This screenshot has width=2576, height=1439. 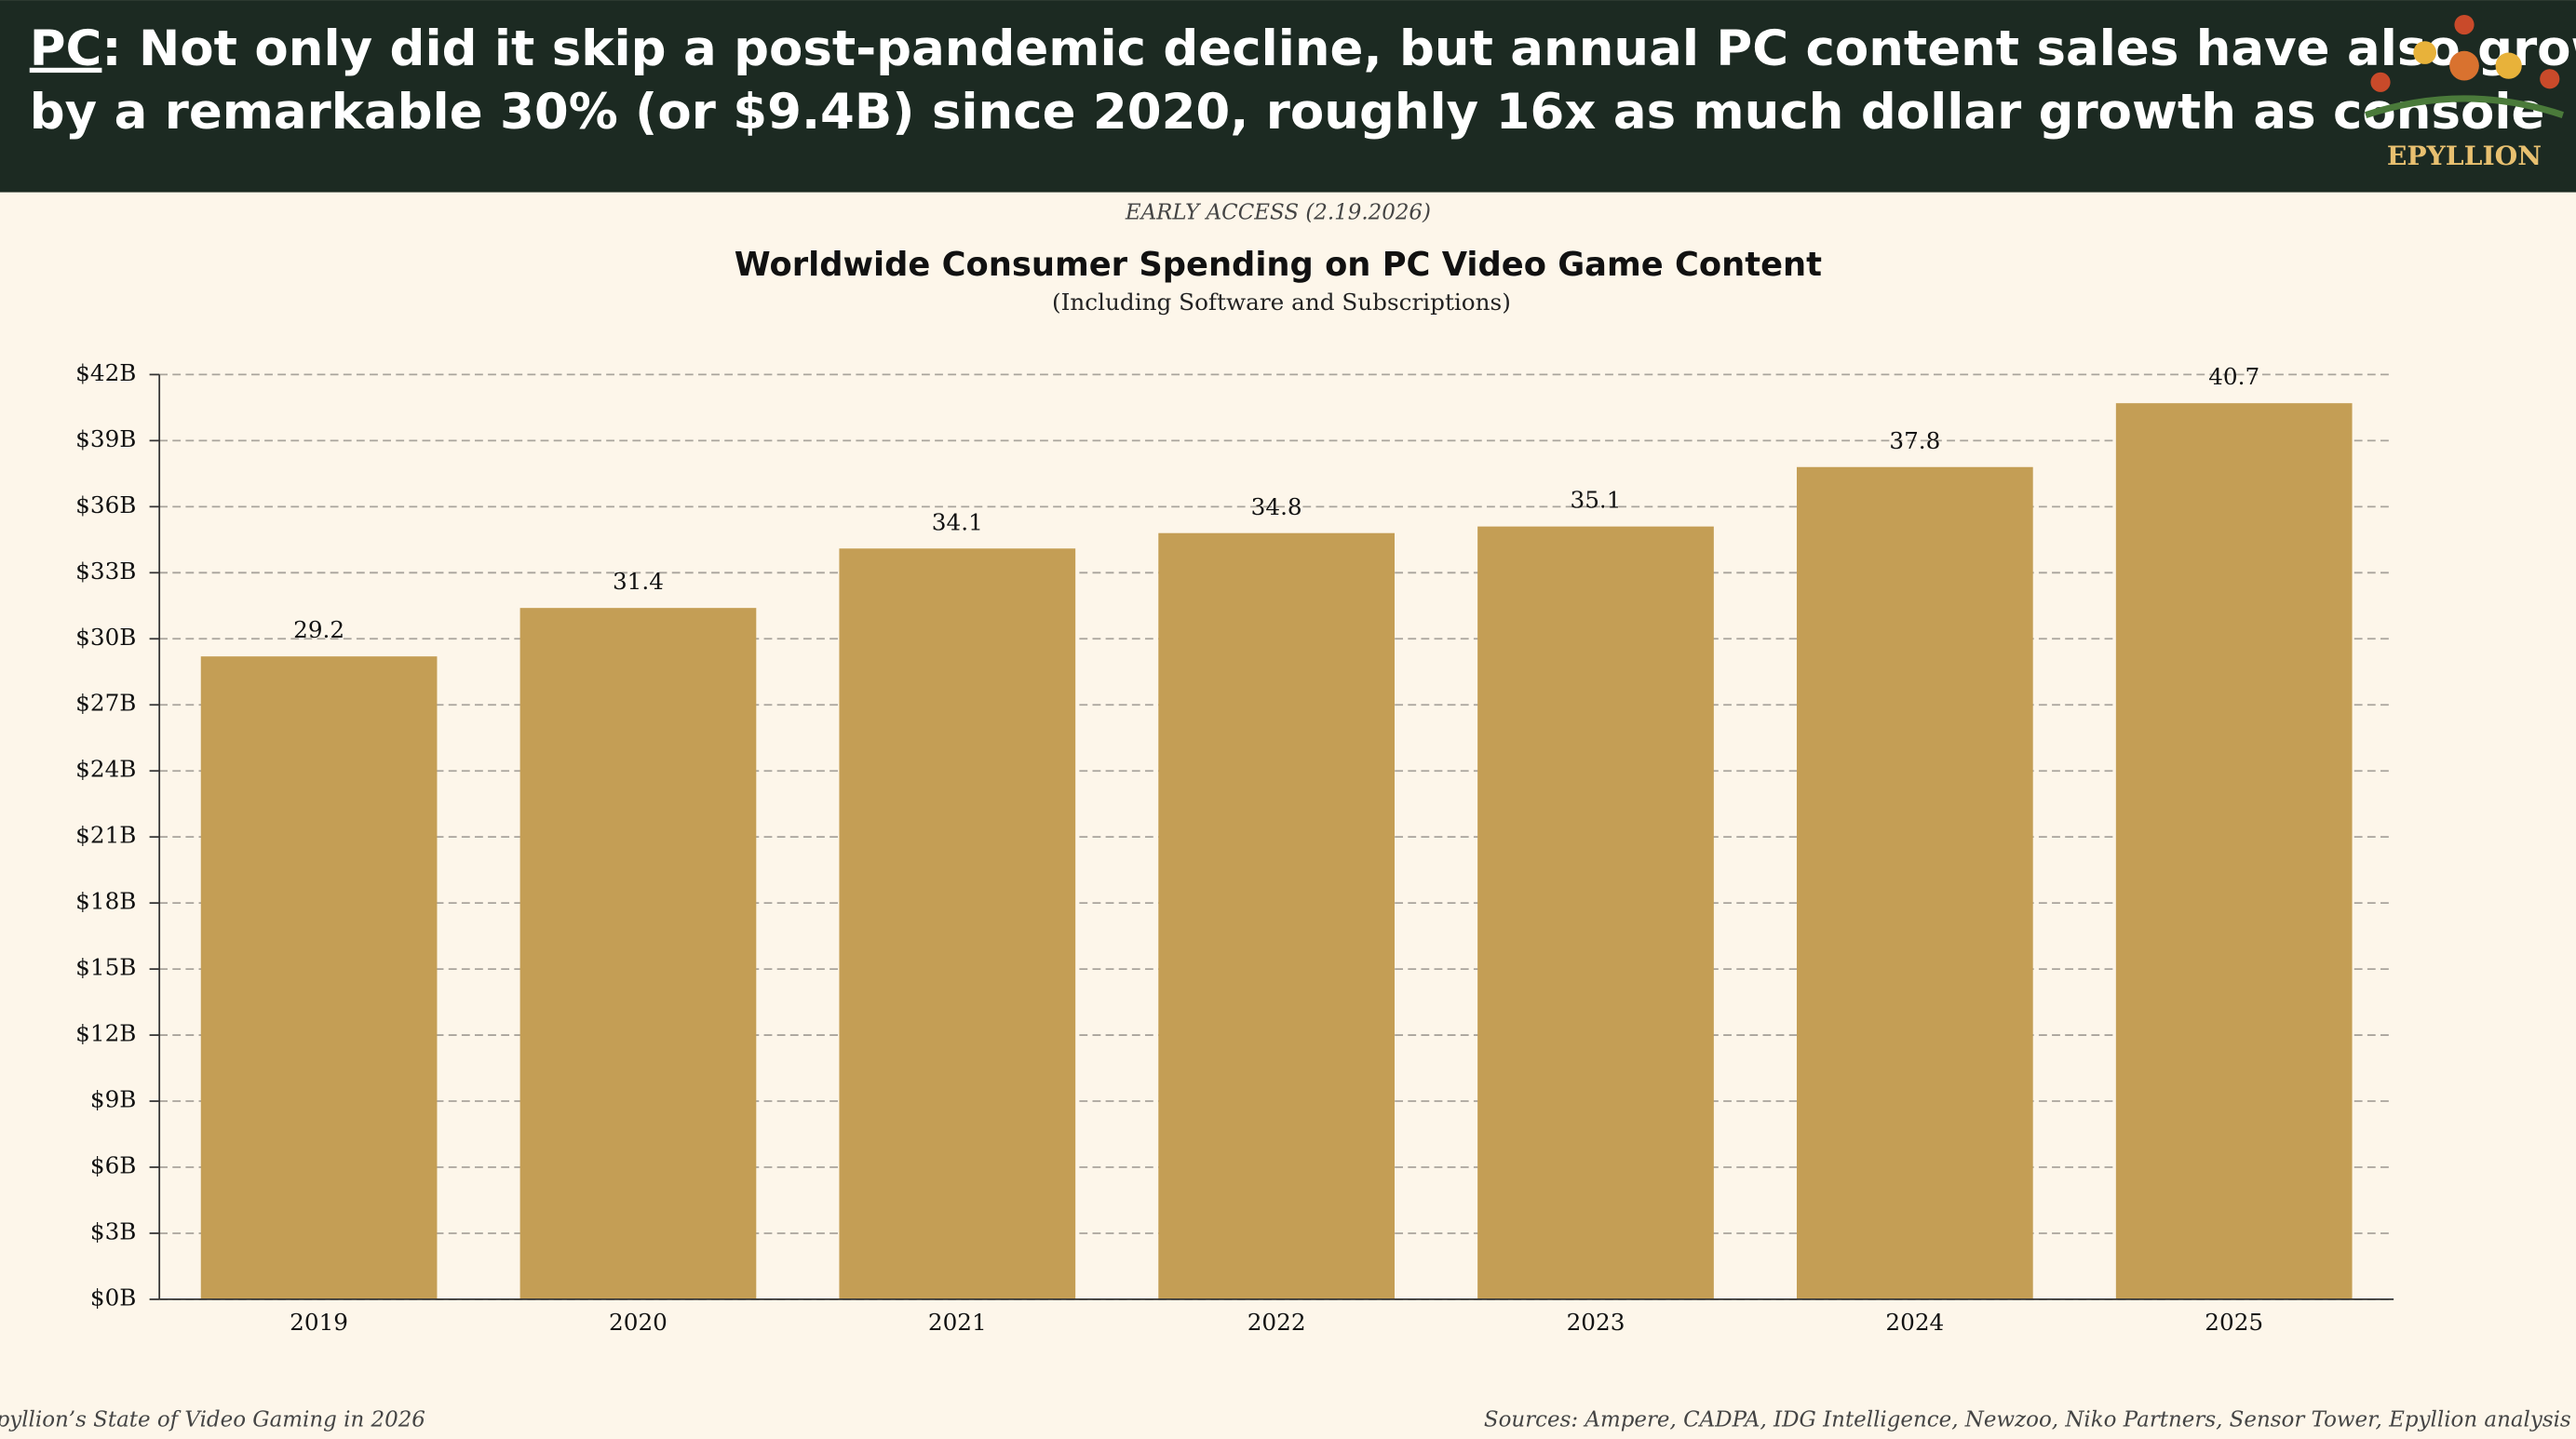 I want to click on data-label: 29.2, so click(x=318, y=629).